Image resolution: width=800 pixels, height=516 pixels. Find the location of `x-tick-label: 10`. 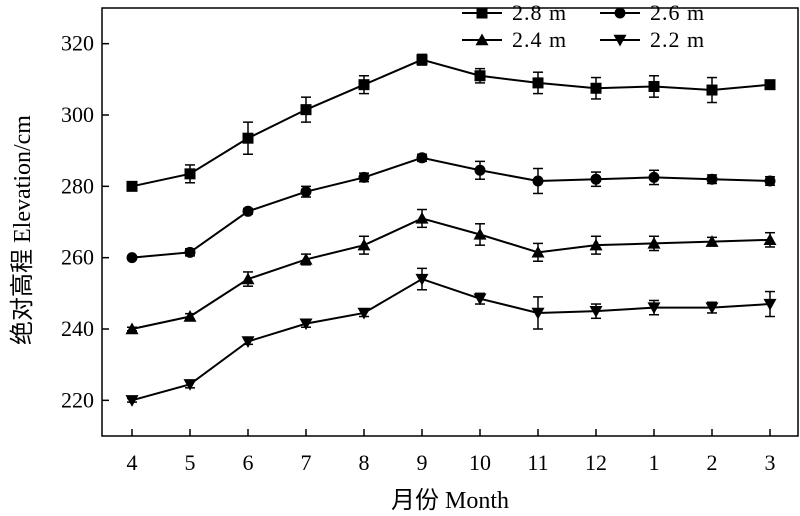

x-tick-label: 10 is located at coordinates (480, 462).